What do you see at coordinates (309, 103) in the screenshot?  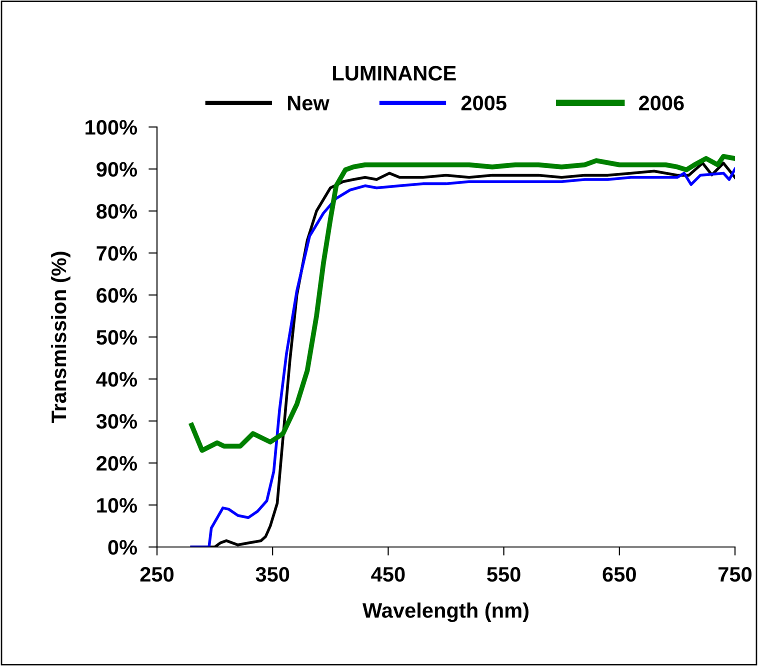 I see `legend-label: New` at bounding box center [309, 103].